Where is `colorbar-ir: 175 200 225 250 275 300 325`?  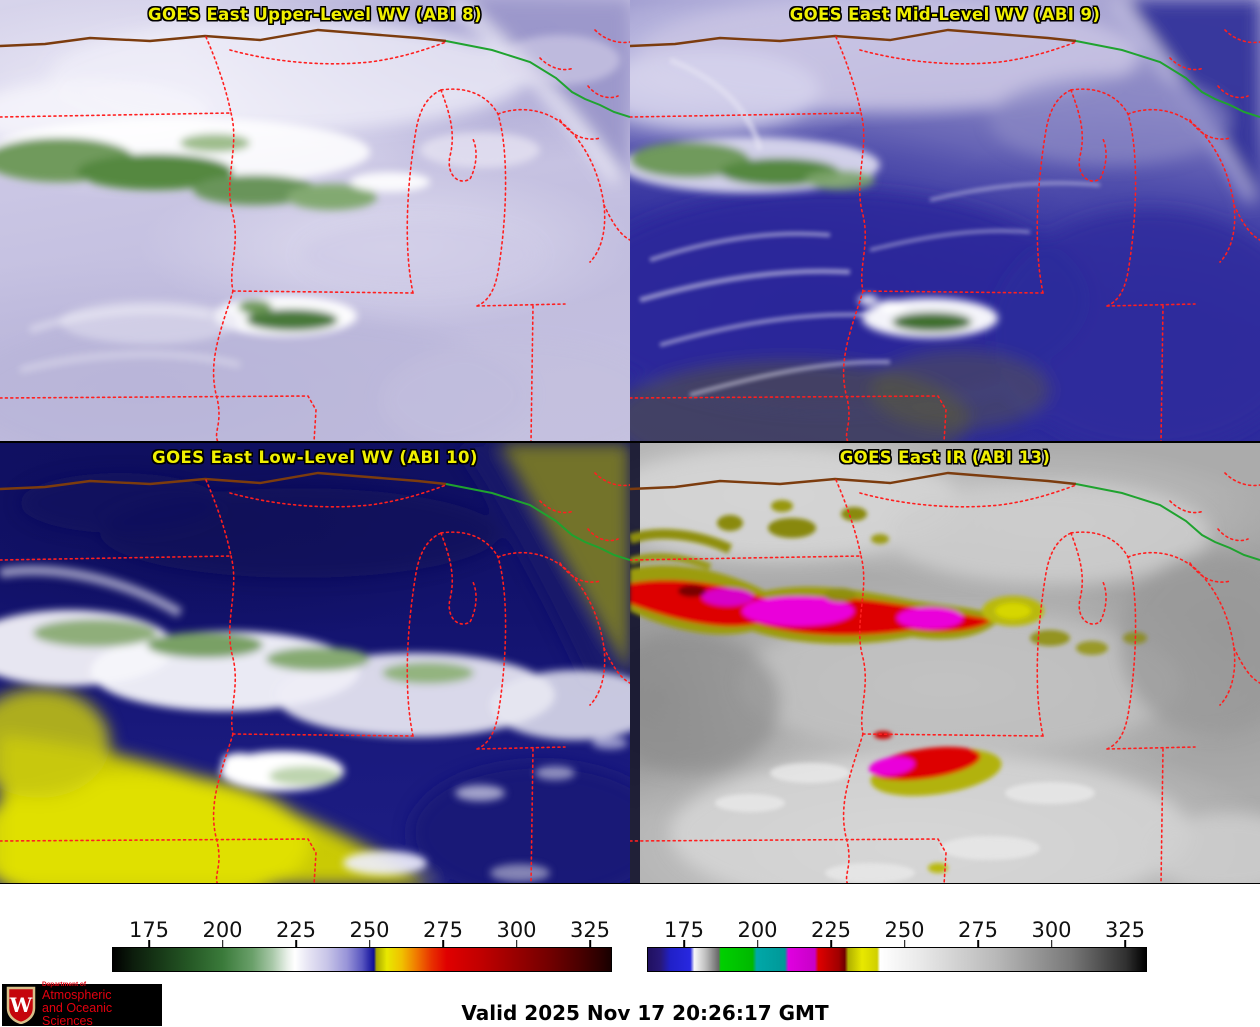 colorbar-ir: 175 200 225 250 275 300 325 is located at coordinates (897, 948).